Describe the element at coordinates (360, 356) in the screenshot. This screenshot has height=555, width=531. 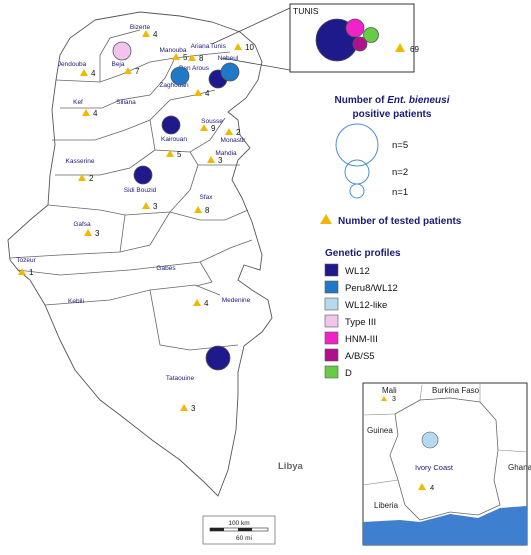
I see `profile-label-a-b-s5: A/B/S5` at that location.